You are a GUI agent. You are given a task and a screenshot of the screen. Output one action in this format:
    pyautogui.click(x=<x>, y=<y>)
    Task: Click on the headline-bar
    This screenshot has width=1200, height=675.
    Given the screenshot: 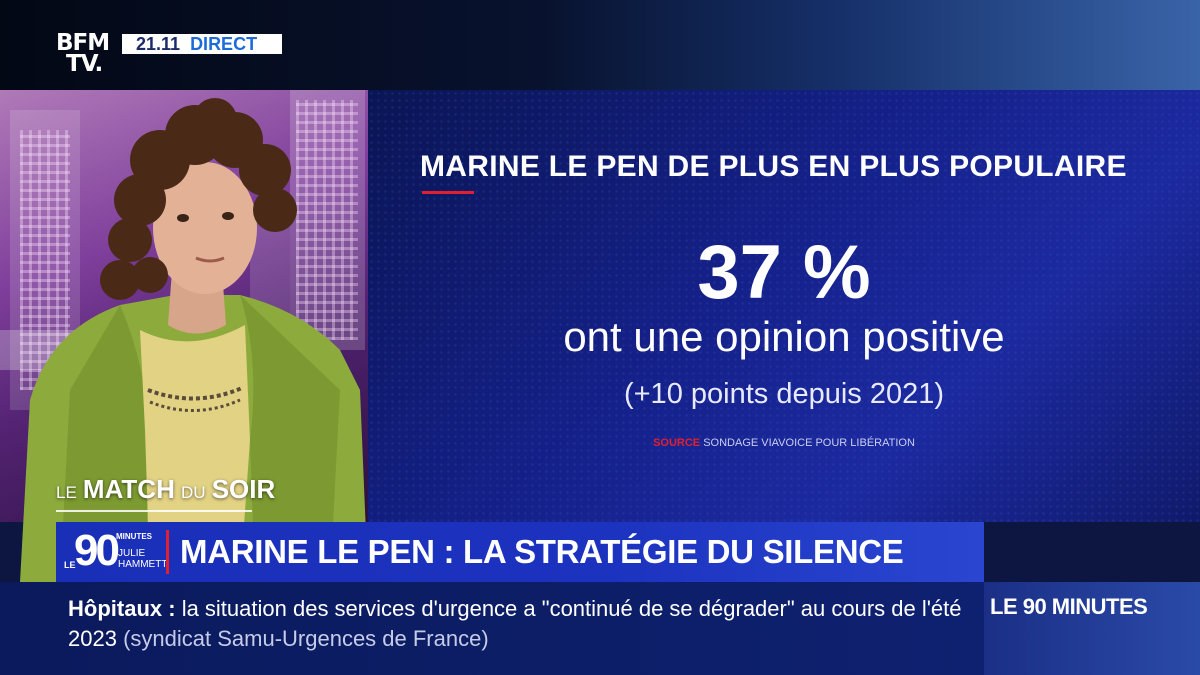 What is the action you would take?
    pyautogui.click(x=520, y=552)
    